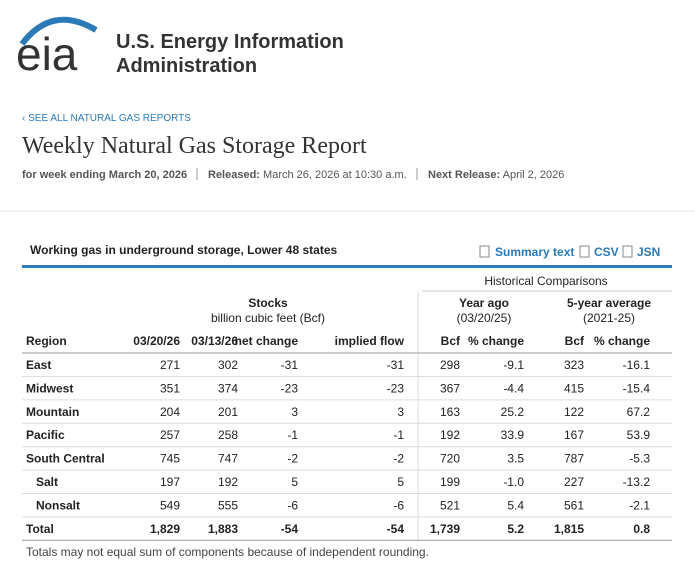 This screenshot has height=580, width=695. Describe the element at coordinates (609, 303) in the screenshot. I see `group-header: 5-year average` at that location.